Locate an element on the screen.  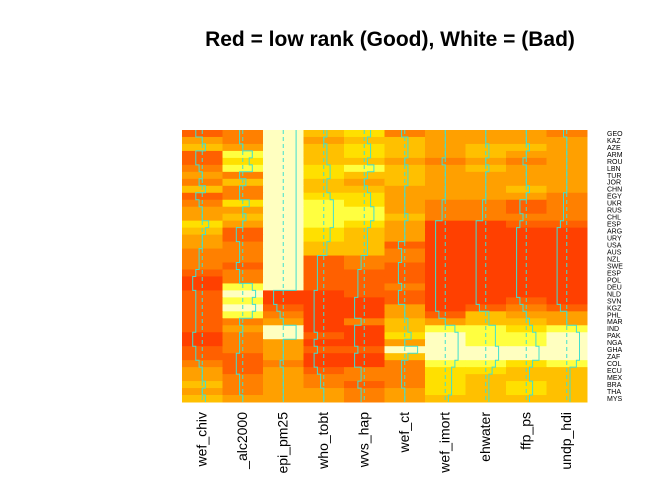
row-label: KGZ is located at coordinates (614, 308).